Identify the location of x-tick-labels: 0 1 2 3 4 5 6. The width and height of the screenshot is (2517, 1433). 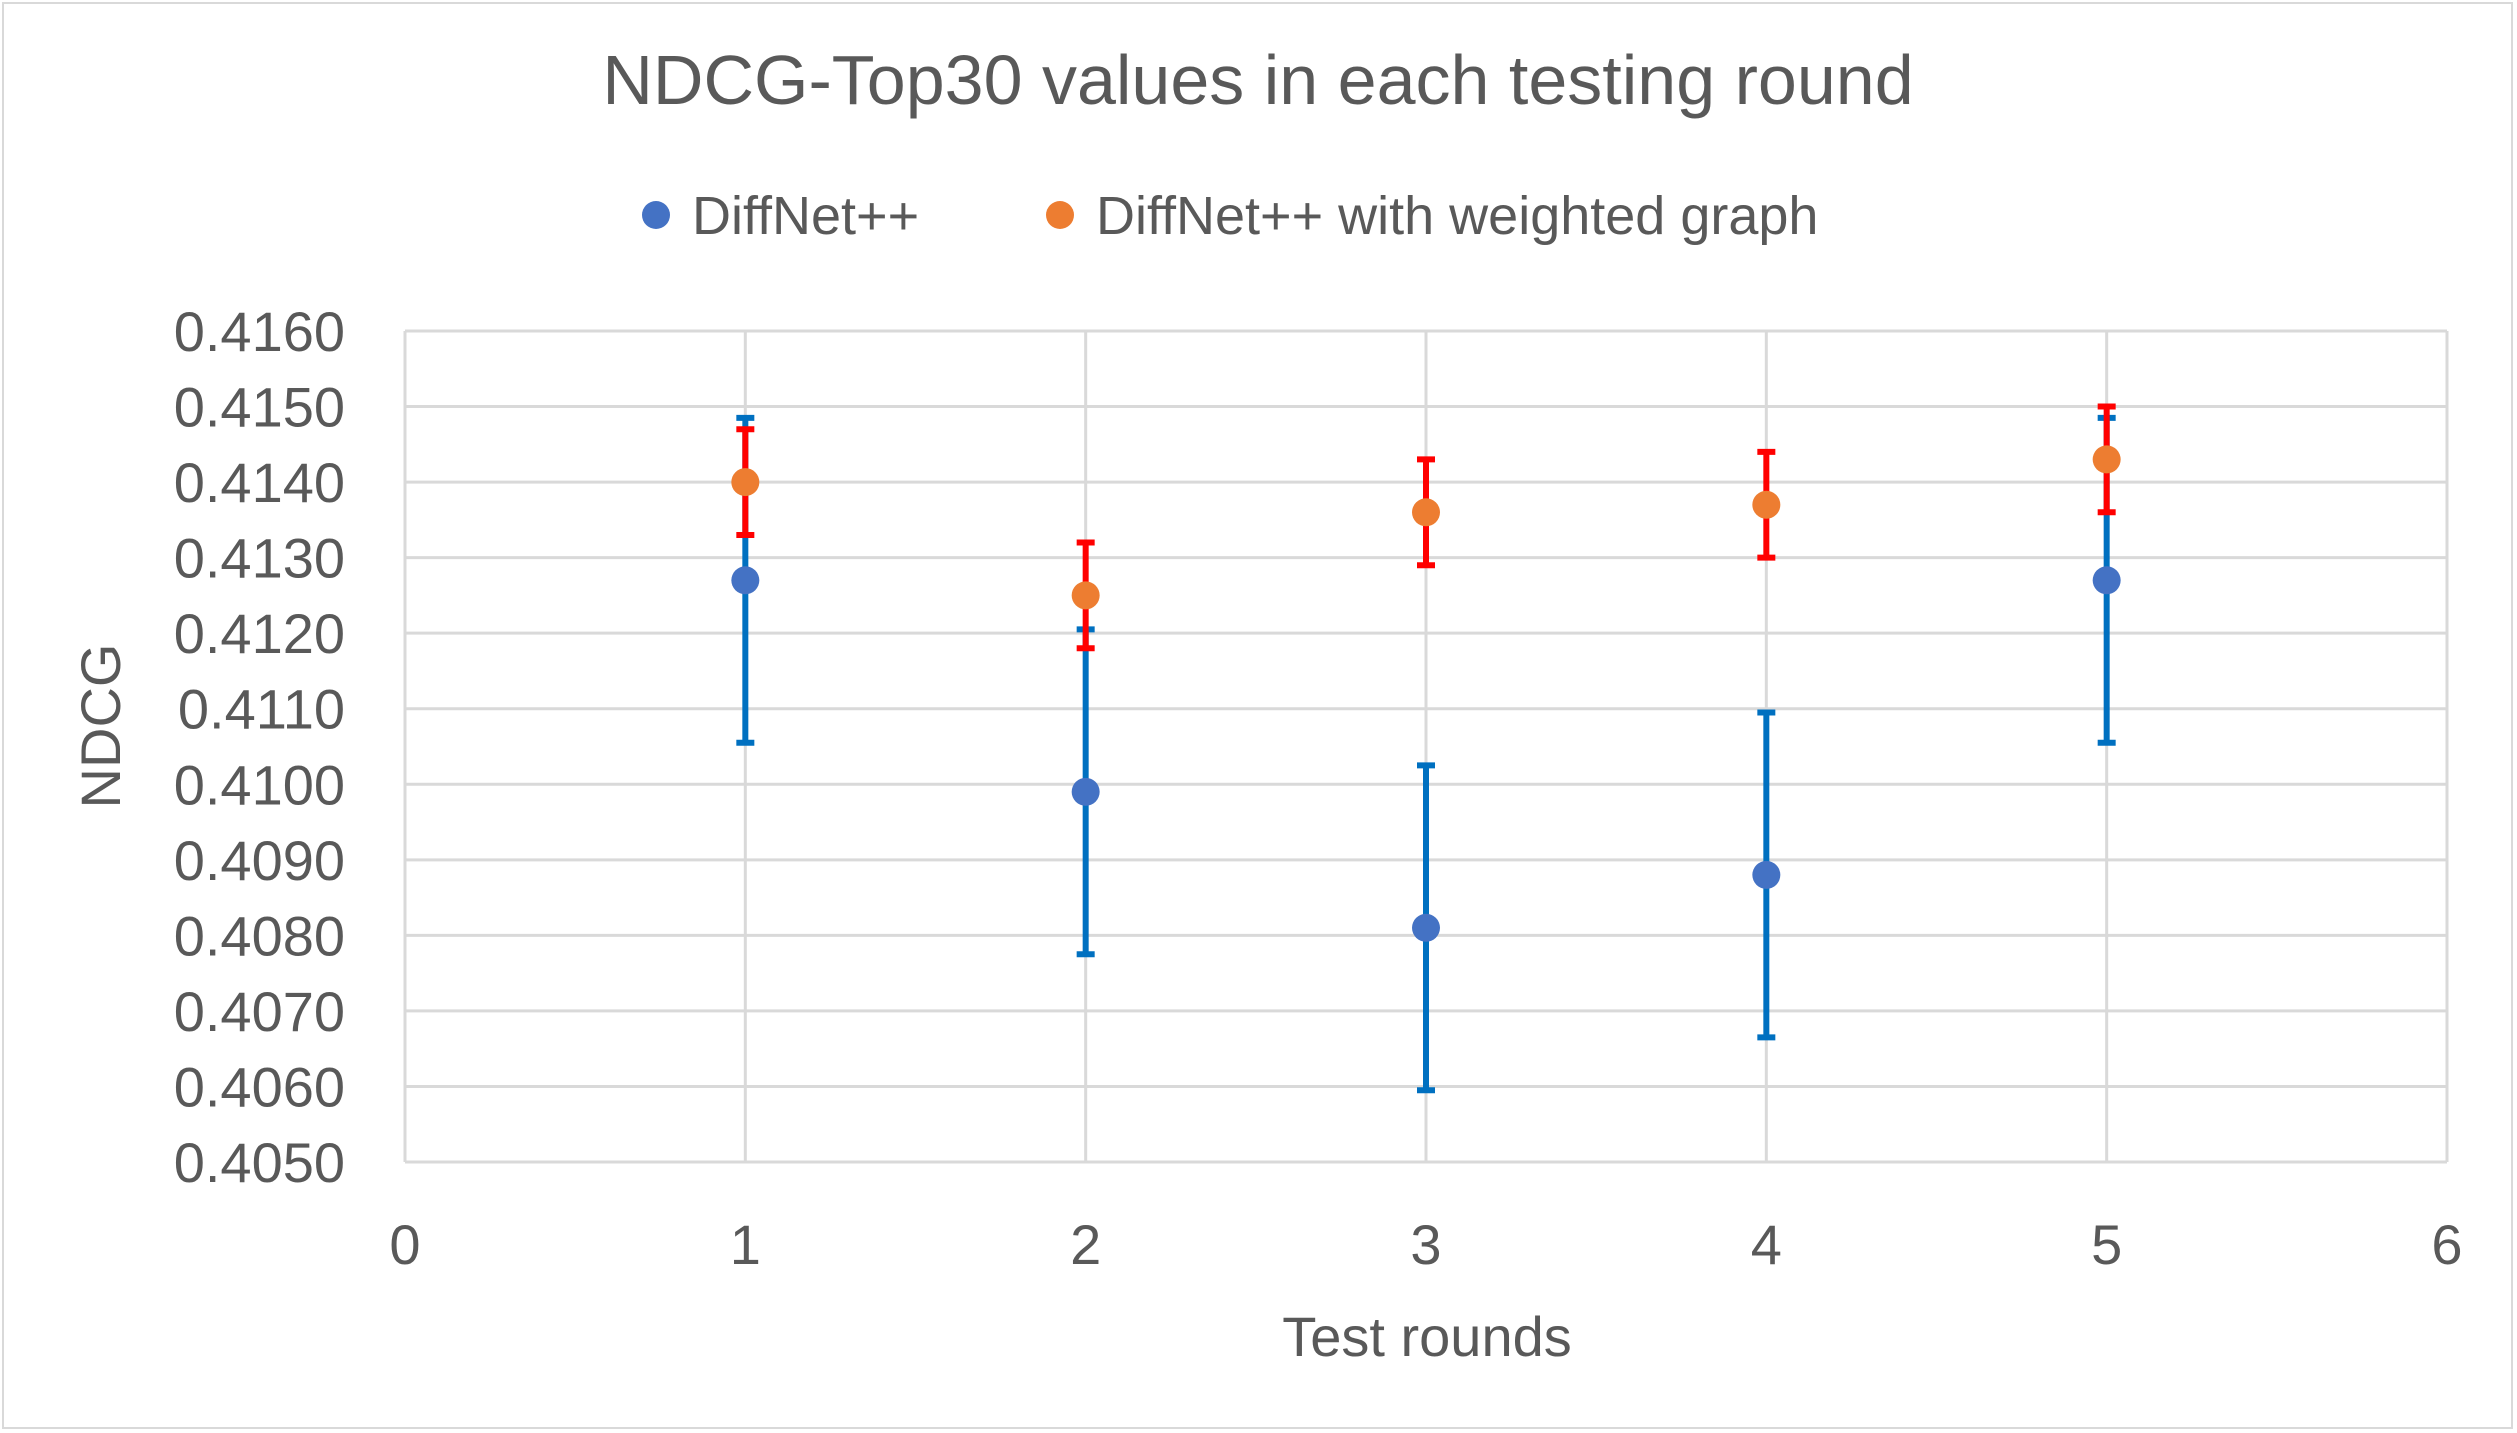
(1425, 1244).